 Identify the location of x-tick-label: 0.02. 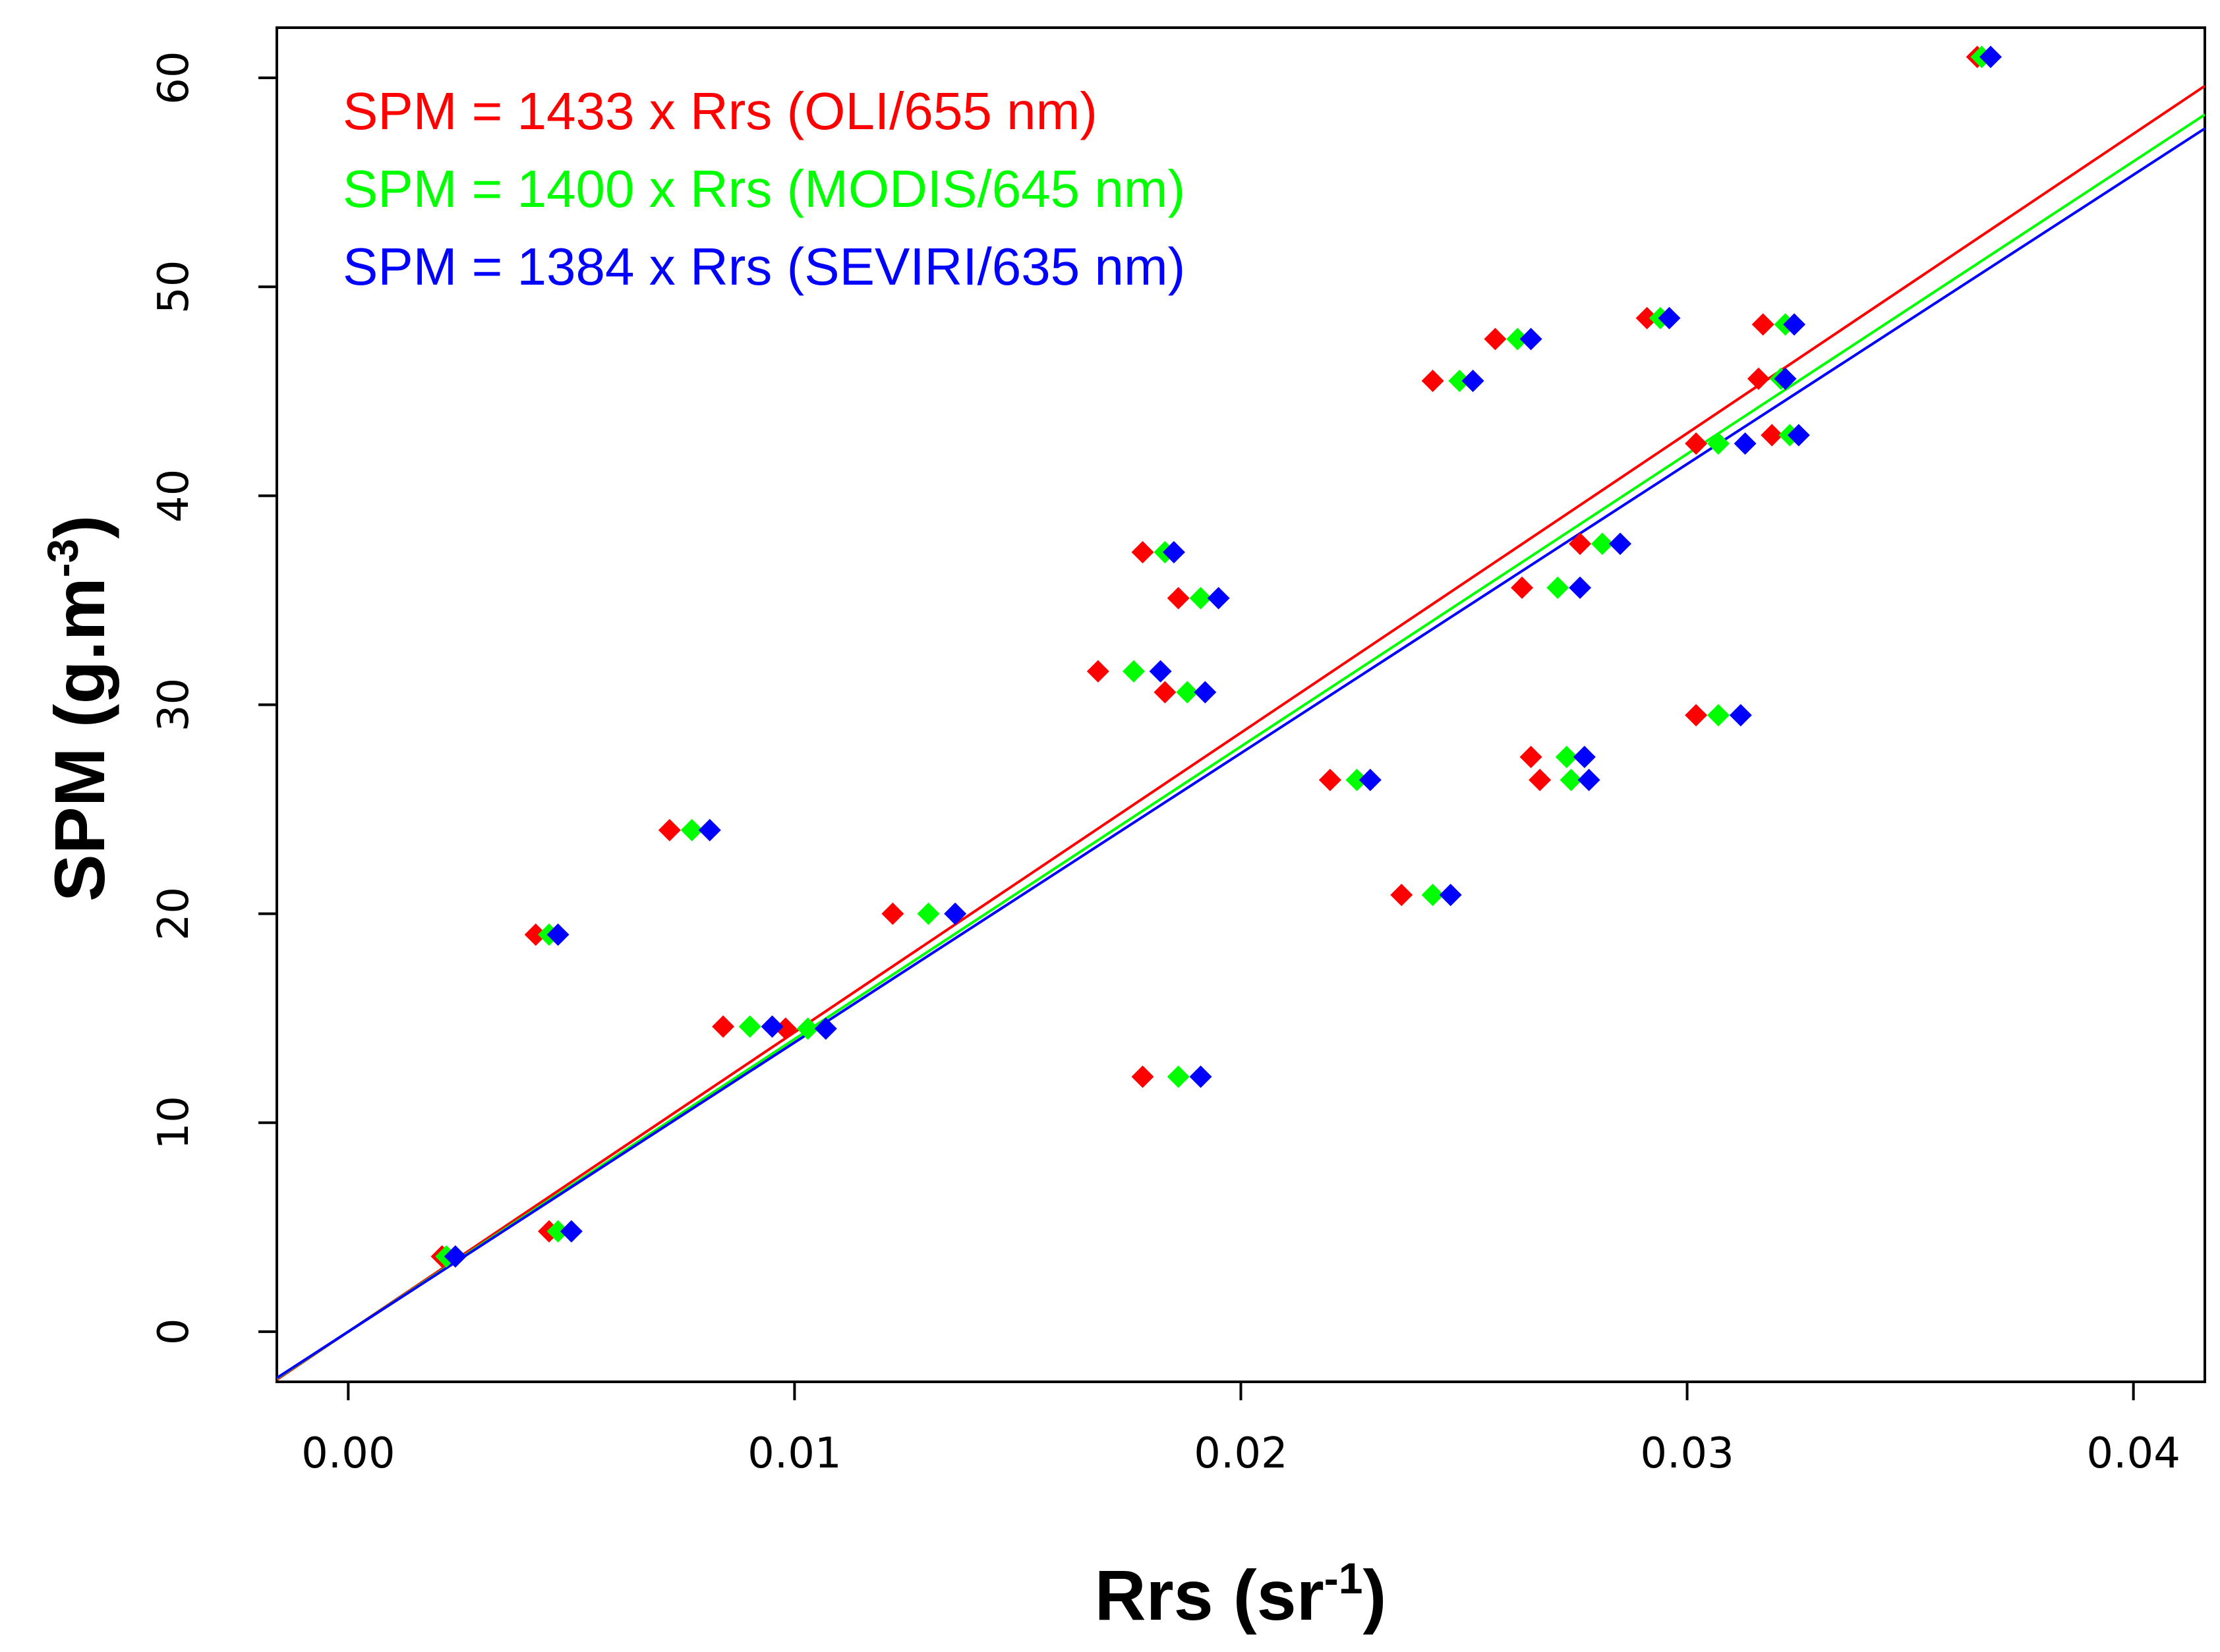
(1241, 1453).